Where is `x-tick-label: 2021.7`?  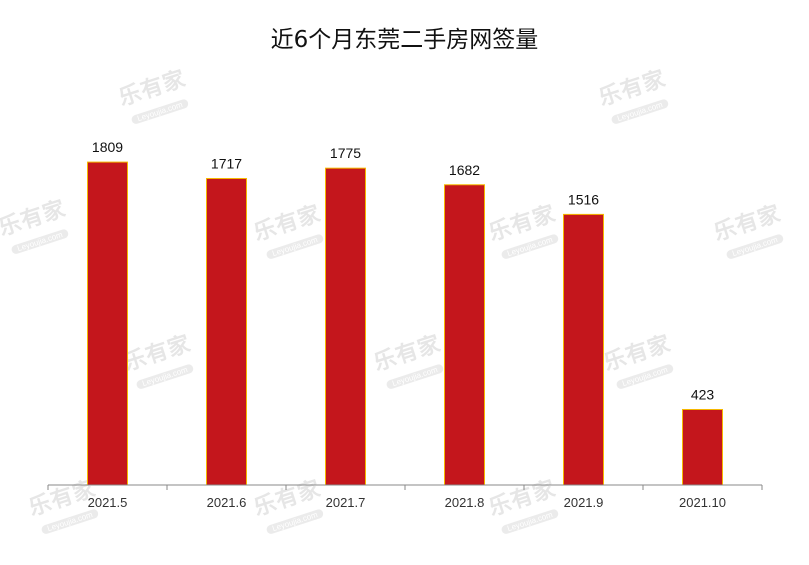
x-tick-label: 2021.7 is located at coordinates (346, 502).